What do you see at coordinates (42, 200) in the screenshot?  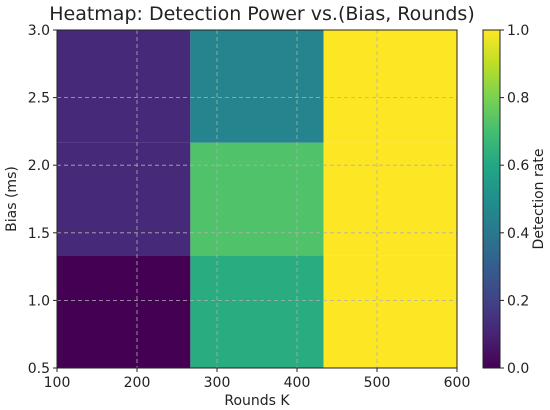 I see `y-axis-ticks: 0.5 1.0 1.5 2.0 2.5 3.0` at bounding box center [42, 200].